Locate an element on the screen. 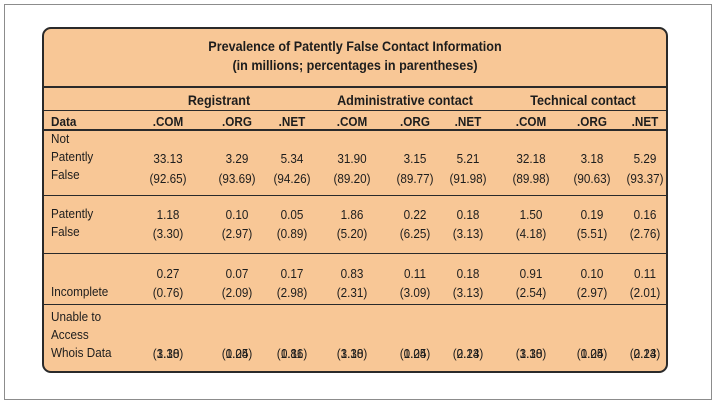 This screenshot has height=406, width=718. table-cell-percent: (89.98) is located at coordinates (531, 178).